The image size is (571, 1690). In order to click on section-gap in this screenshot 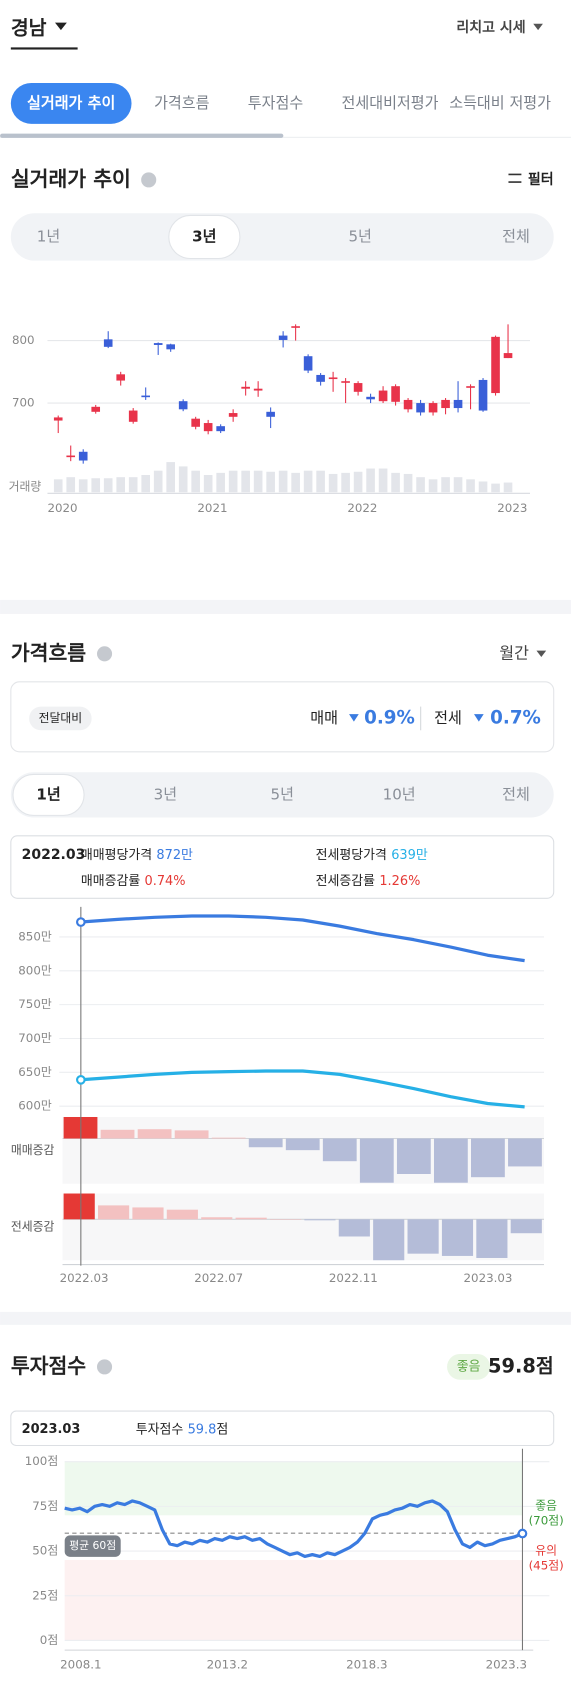, I will do `click(285, 606)`.